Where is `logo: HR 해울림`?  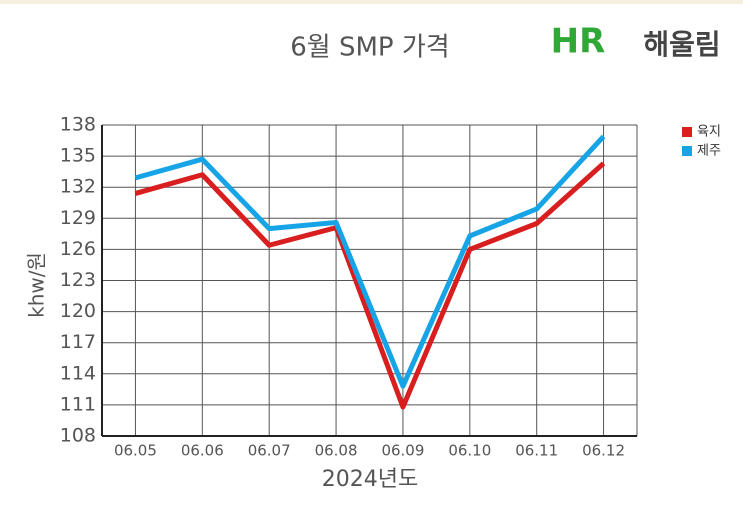
logo: HR 해울림 is located at coordinates (636, 42).